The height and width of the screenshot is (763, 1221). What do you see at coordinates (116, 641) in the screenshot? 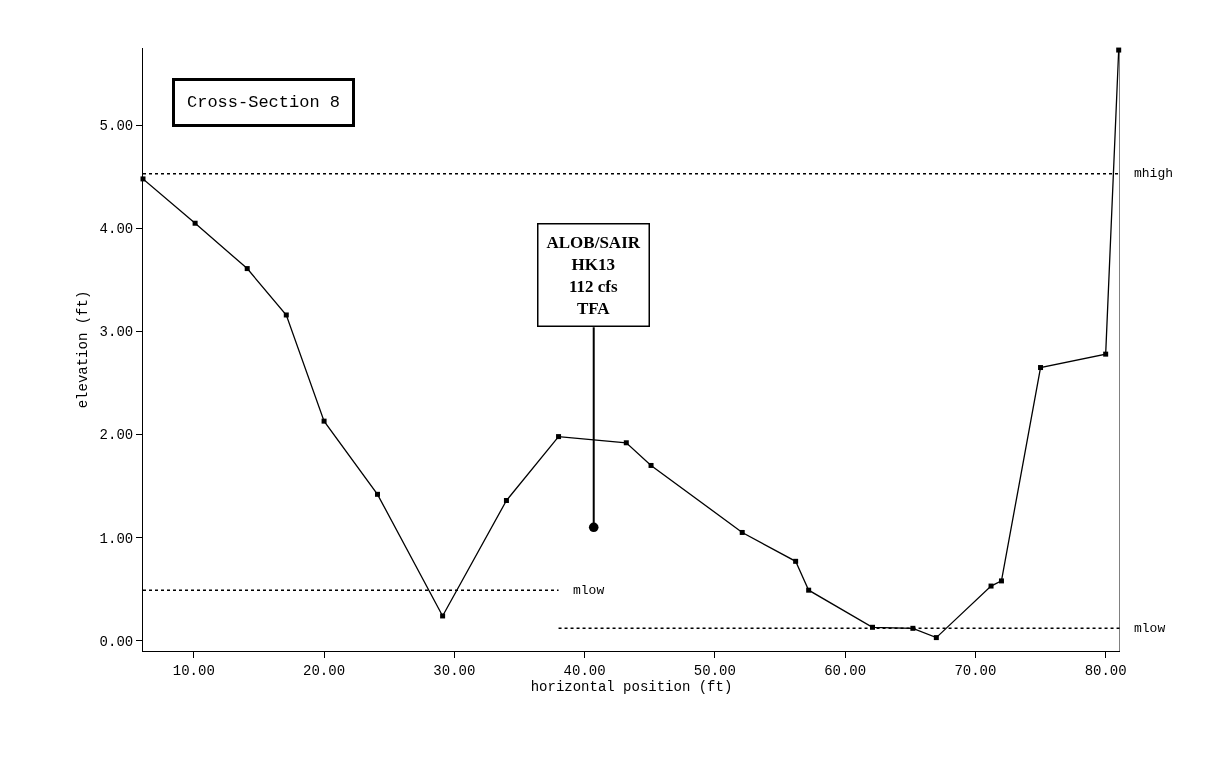
I see `y-tick-label: 0.00` at bounding box center [116, 641].